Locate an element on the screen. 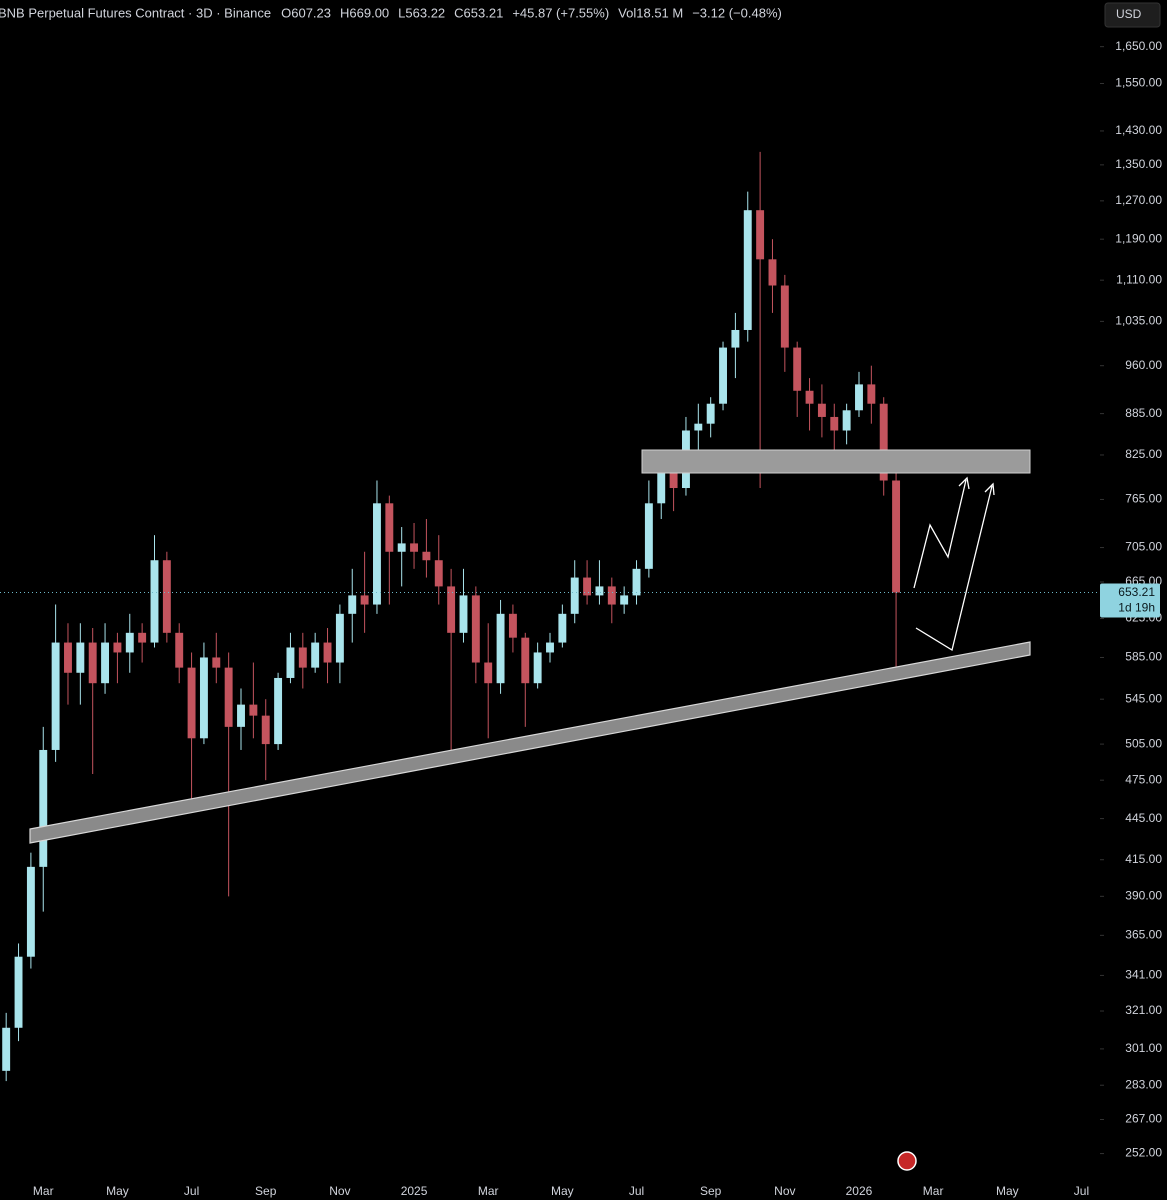 This screenshot has width=1167, height=1200. y-tick-label: 1,550.00 is located at coordinates (1138, 83).